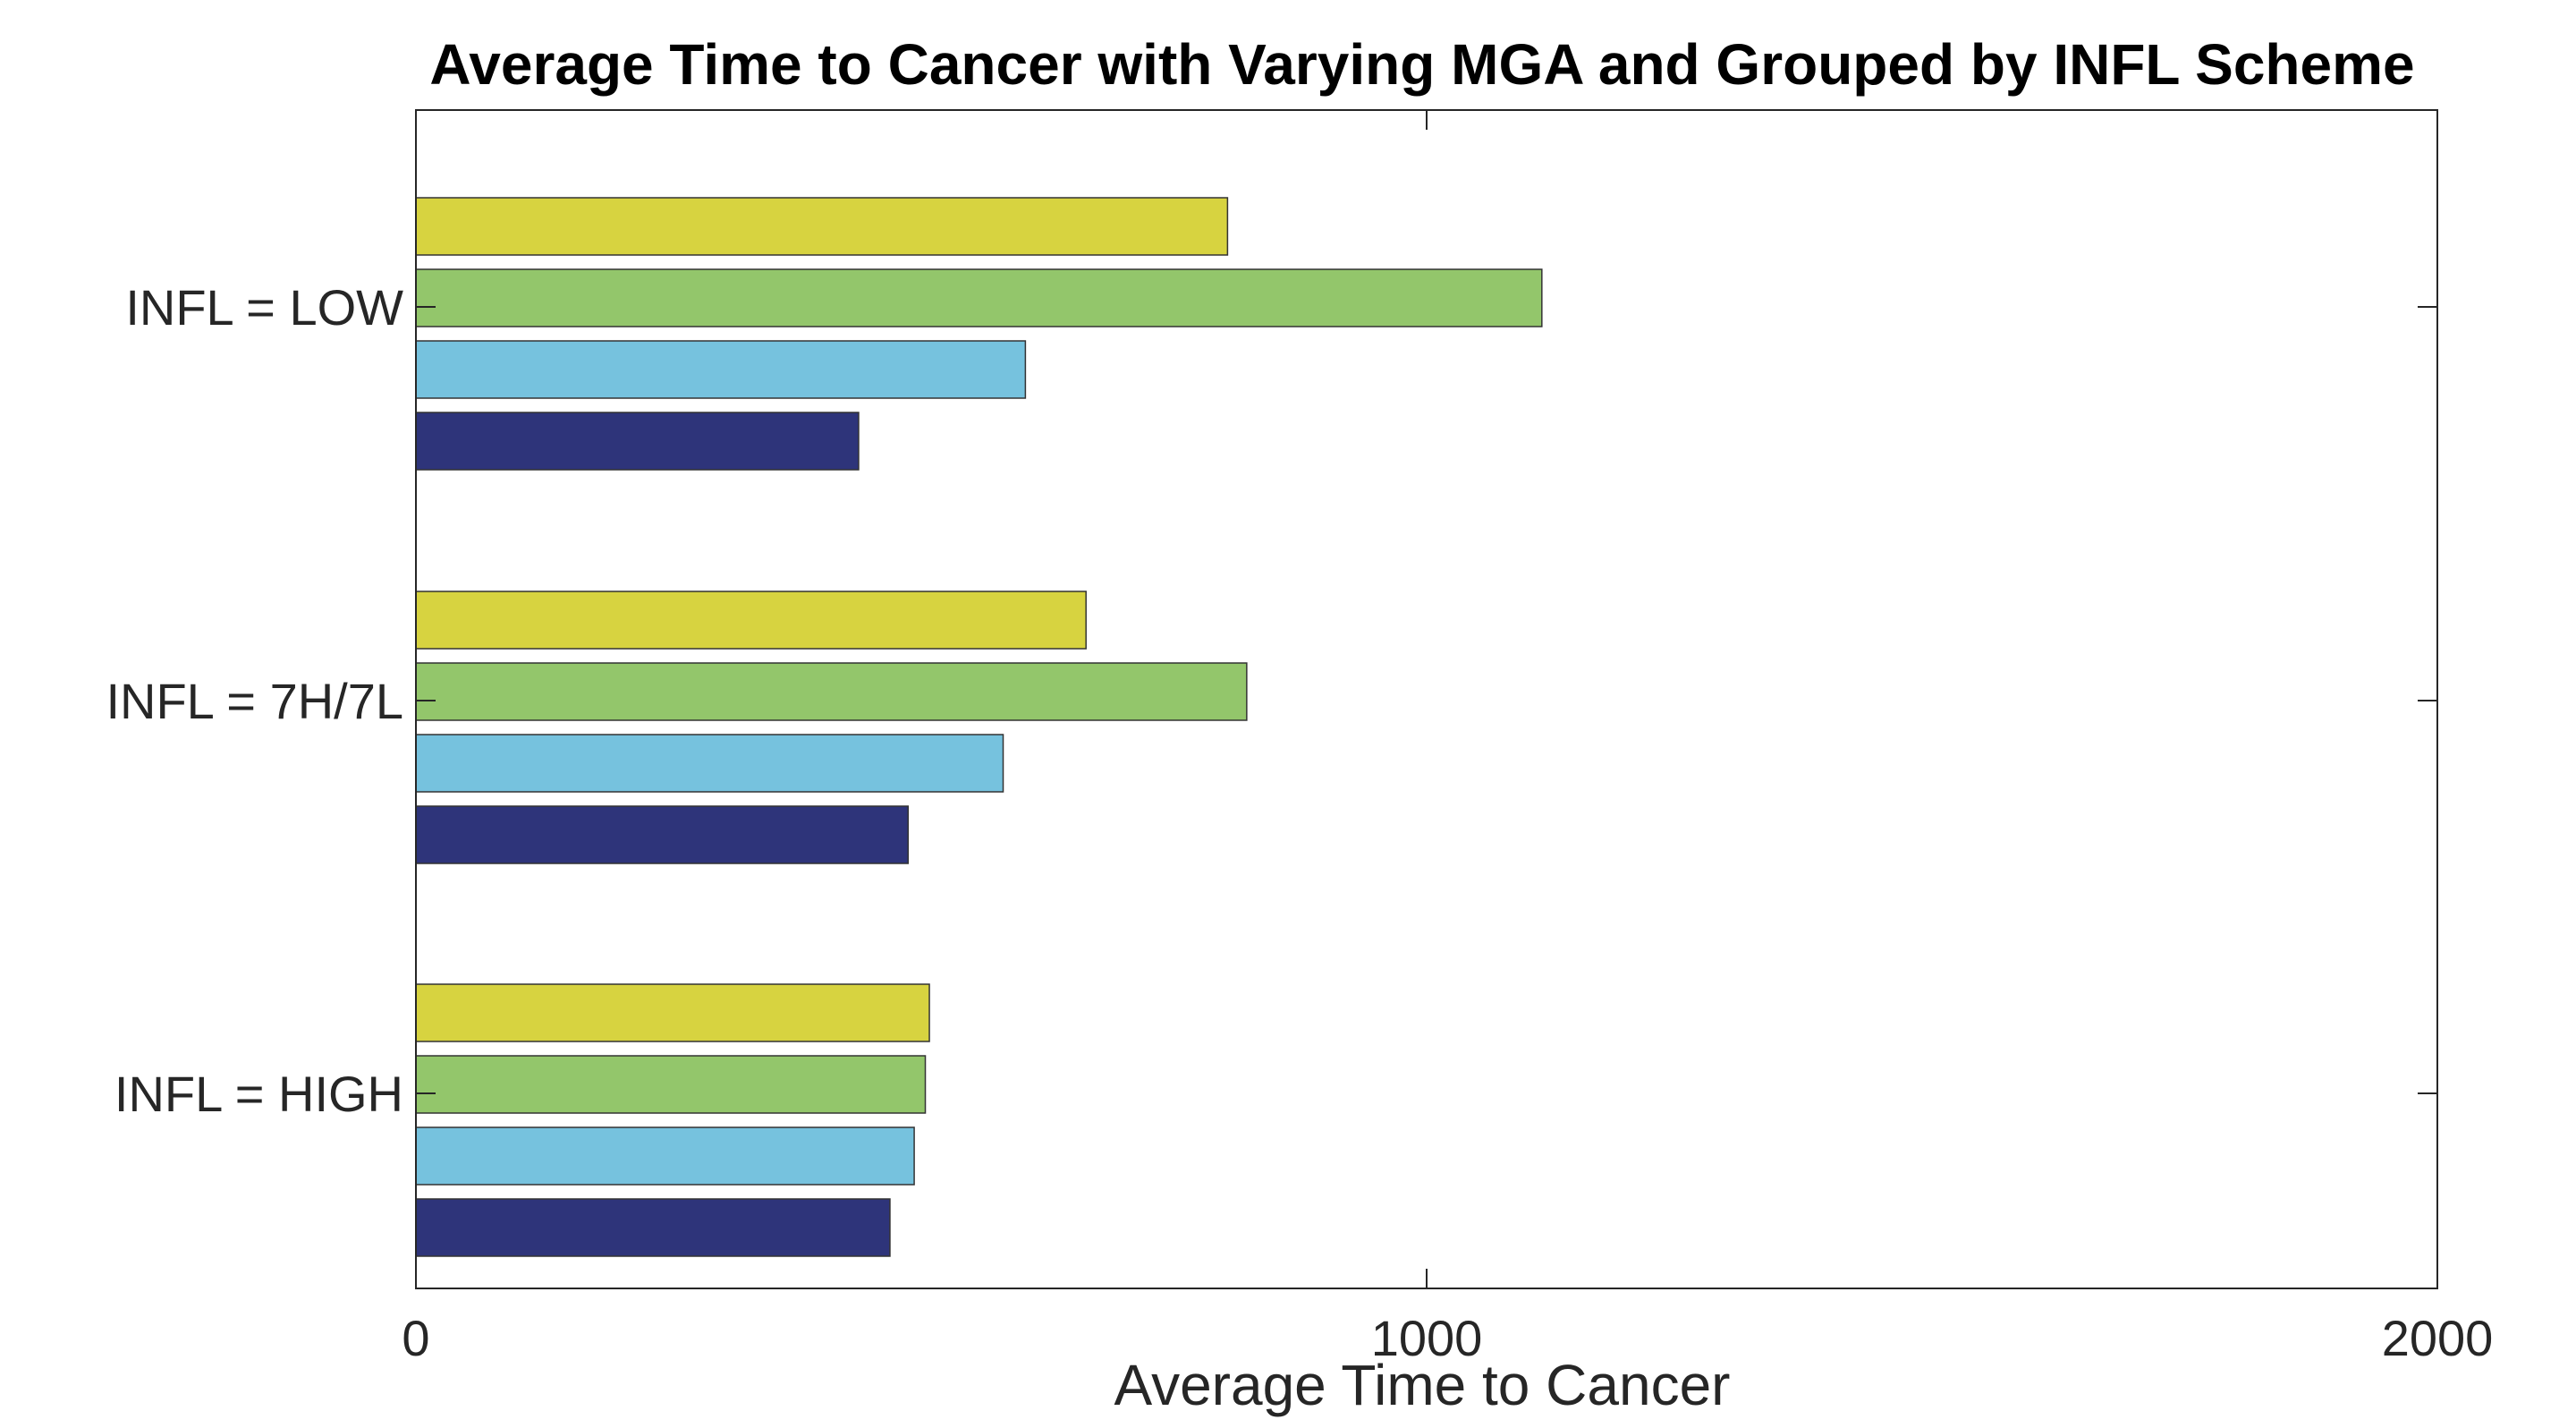 Image resolution: width=2576 pixels, height=1428 pixels. I want to click on x-tick-label: 0, so click(415, 1338).